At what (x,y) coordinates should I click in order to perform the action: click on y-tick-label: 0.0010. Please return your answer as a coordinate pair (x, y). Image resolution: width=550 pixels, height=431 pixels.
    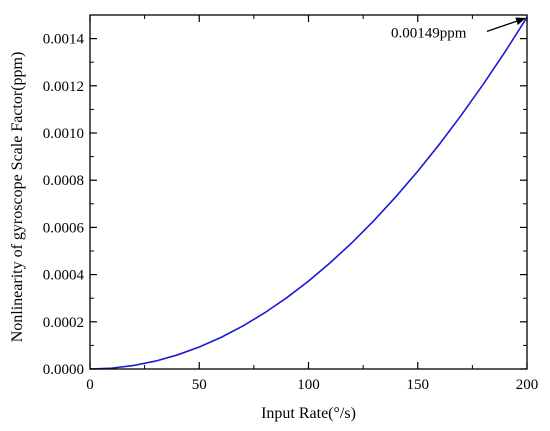
    Looking at the image, I should click on (63, 134).